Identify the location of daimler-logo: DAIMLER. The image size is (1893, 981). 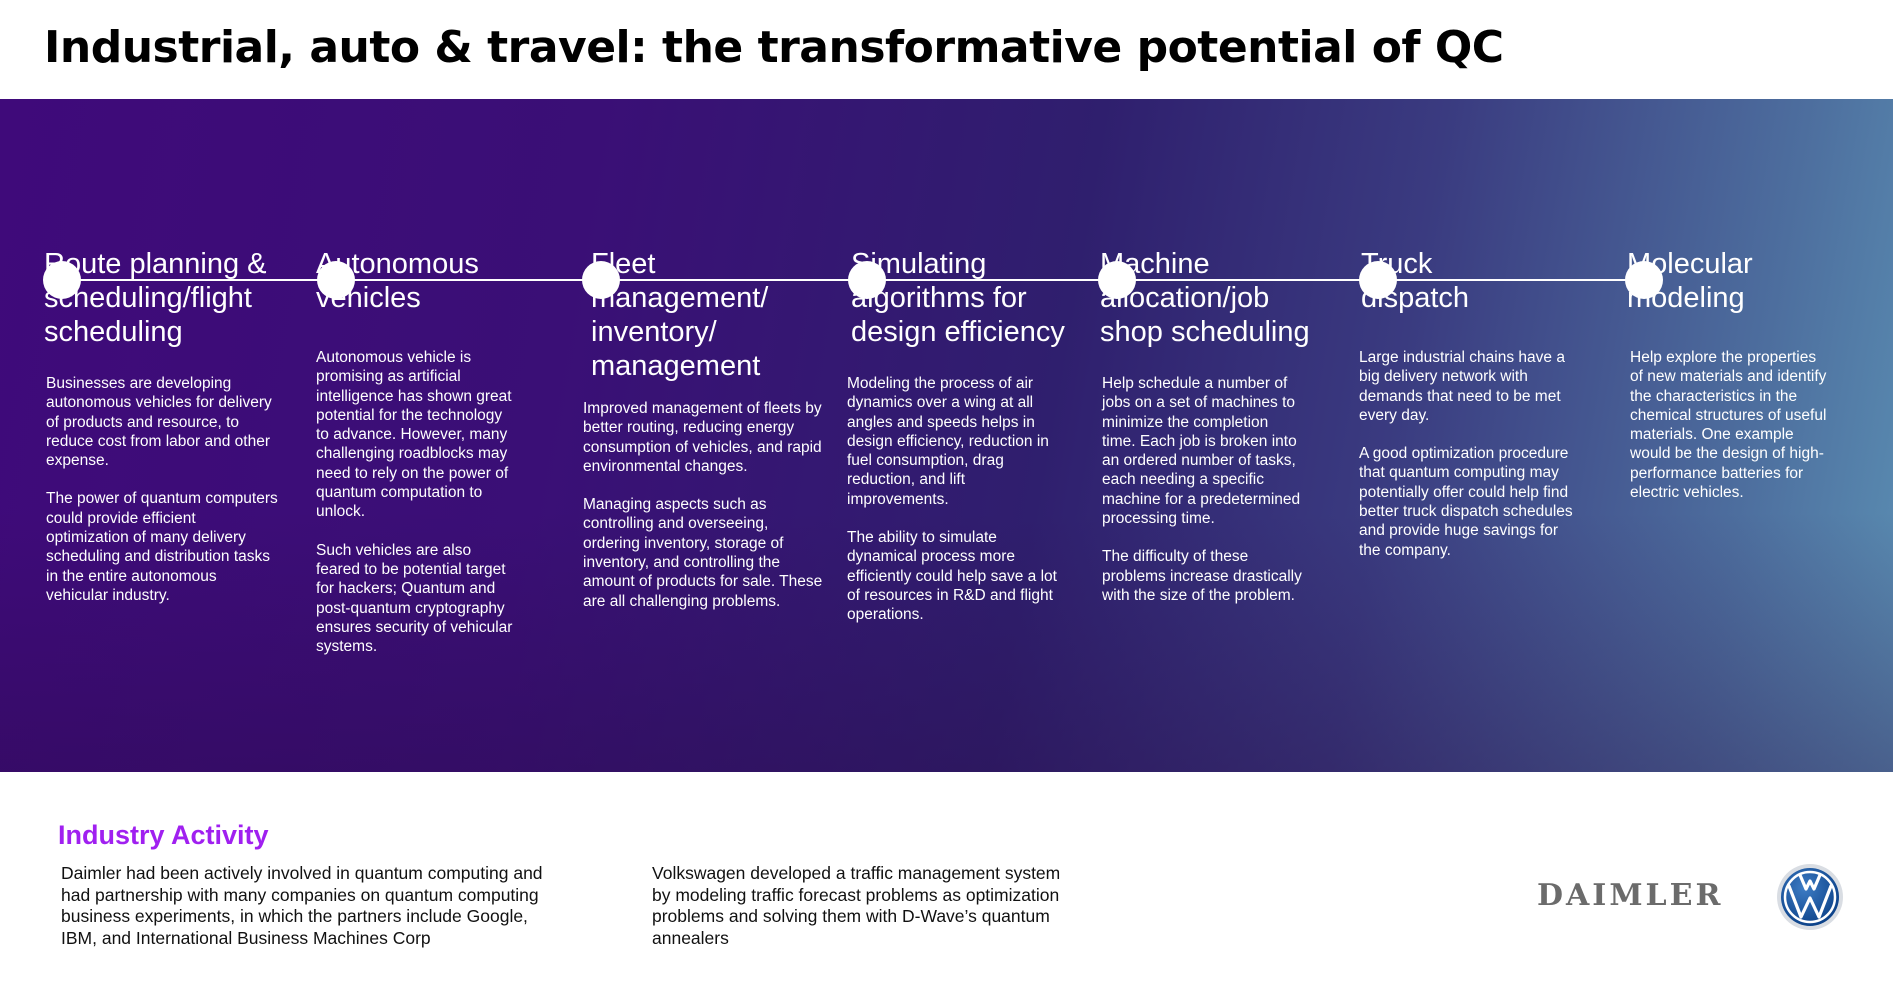
(1630, 895).